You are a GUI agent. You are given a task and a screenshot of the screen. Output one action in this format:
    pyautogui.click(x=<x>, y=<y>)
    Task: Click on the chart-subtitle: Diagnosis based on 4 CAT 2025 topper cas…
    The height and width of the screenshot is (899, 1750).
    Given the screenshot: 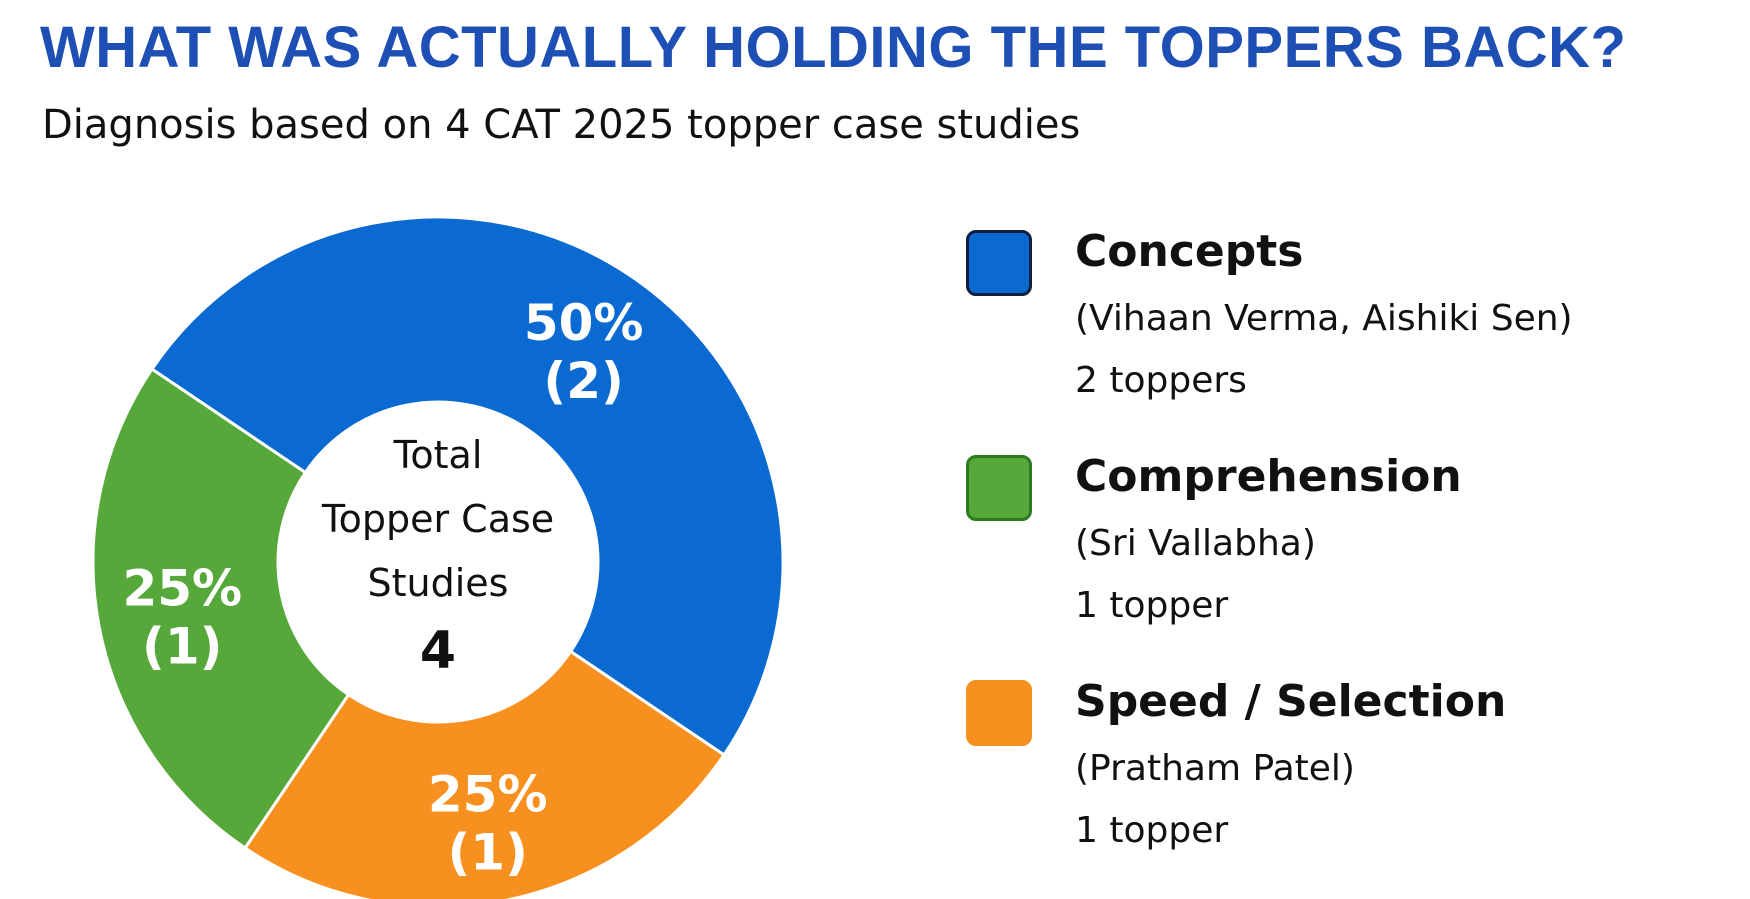 What is the action you would take?
    pyautogui.click(x=561, y=125)
    